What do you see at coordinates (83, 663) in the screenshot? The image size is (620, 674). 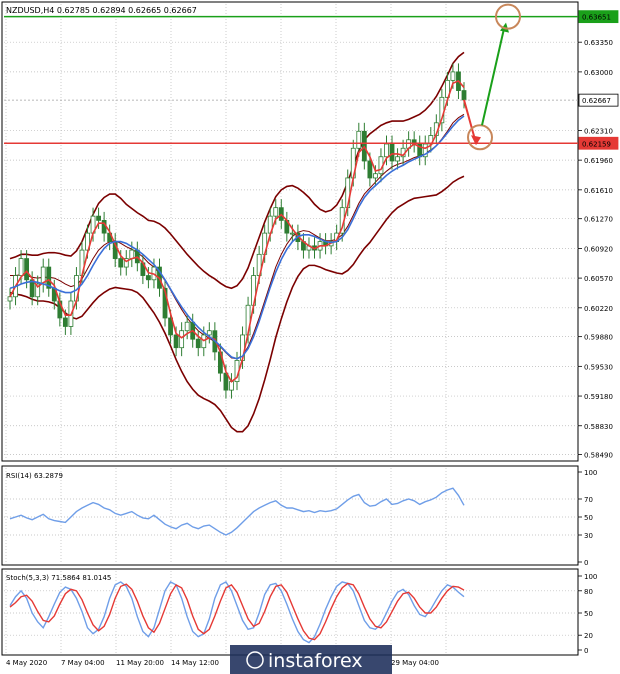 I see `x-tick-label: 7 May 04:00` at bounding box center [83, 663].